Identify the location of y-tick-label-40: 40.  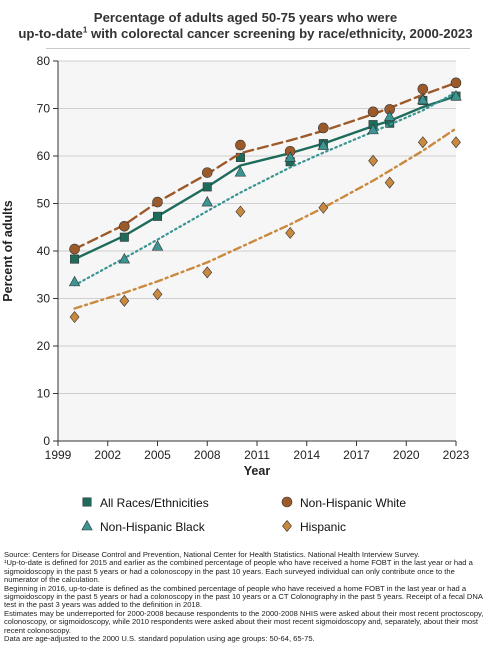
(44, 251).